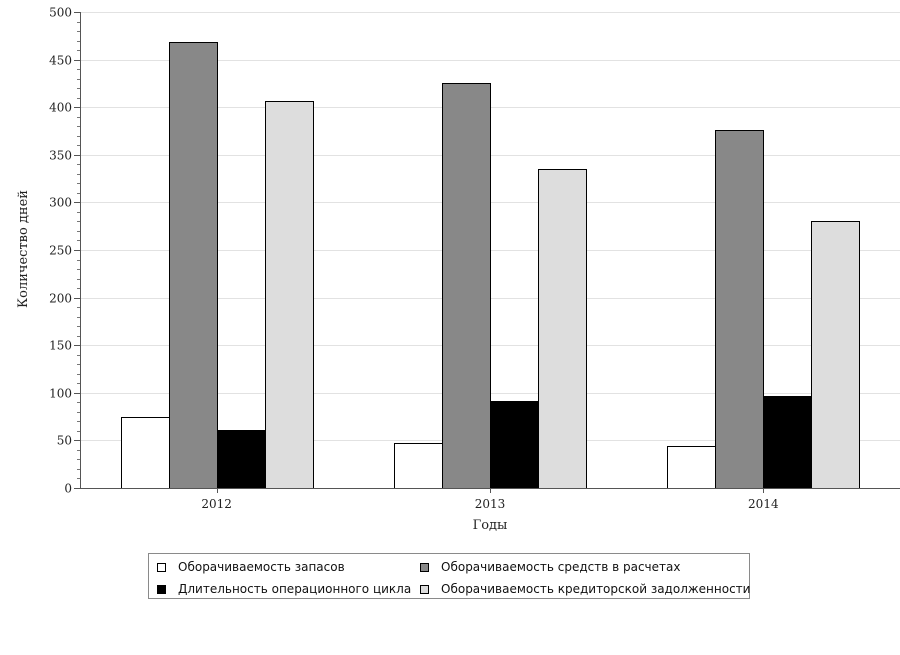 The width and height of the screenshot is (900, 655). What do you see at coordinates (60, 346) in the screenshot?
I see `y-tick-label: 150` at bounding box center [60, 346].